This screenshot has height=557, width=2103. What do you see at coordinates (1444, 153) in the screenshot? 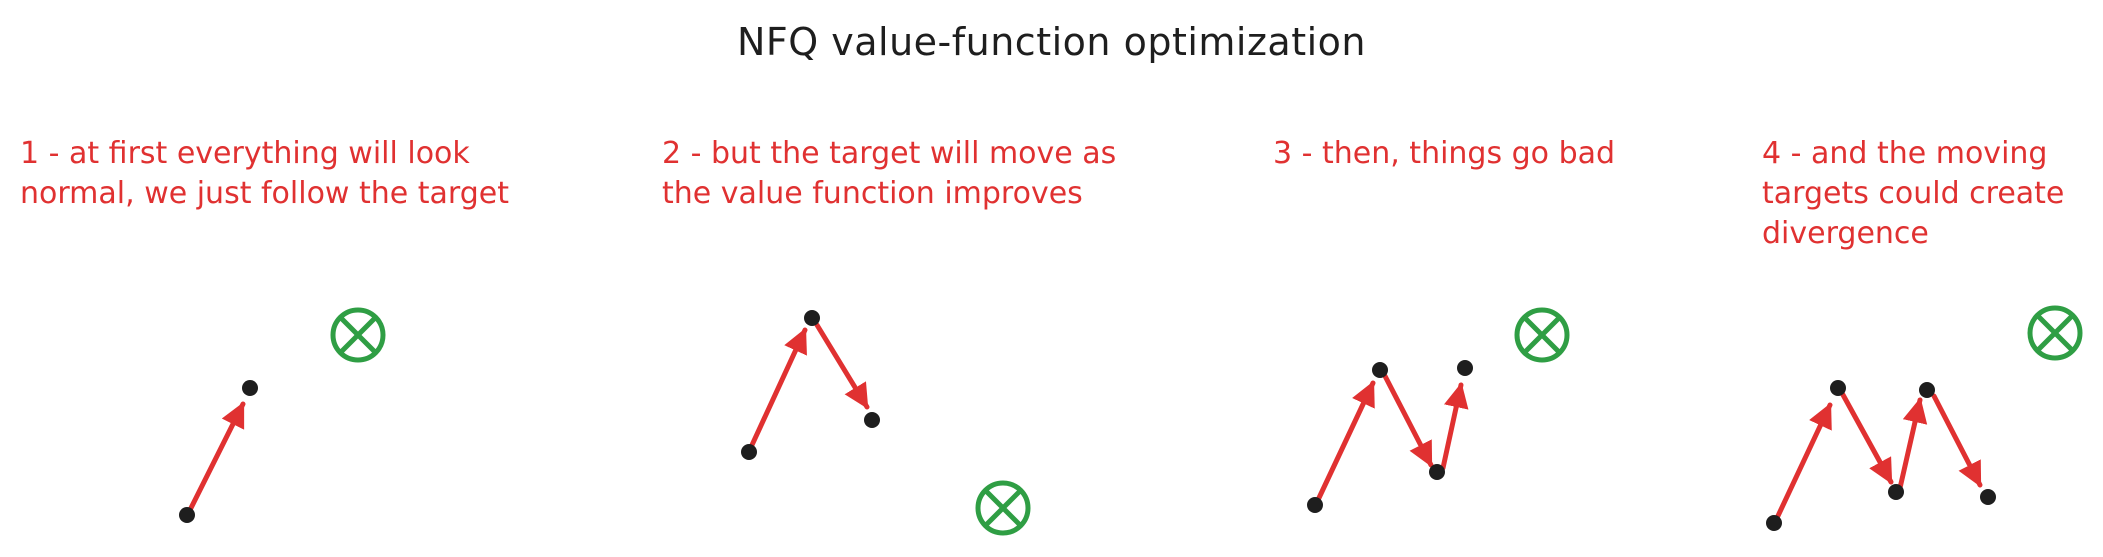
I see `panel-3-caption: 3 - then, things go bad` at bounding box center [1444, 153].